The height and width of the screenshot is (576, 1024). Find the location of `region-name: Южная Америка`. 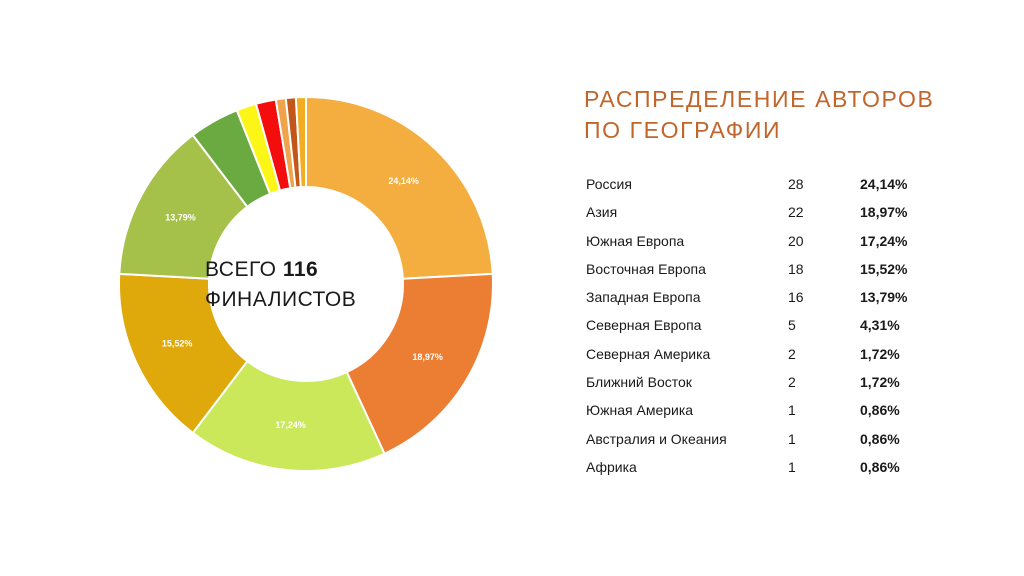

region-name: Южная Америка is located at coordinates (640, 410).